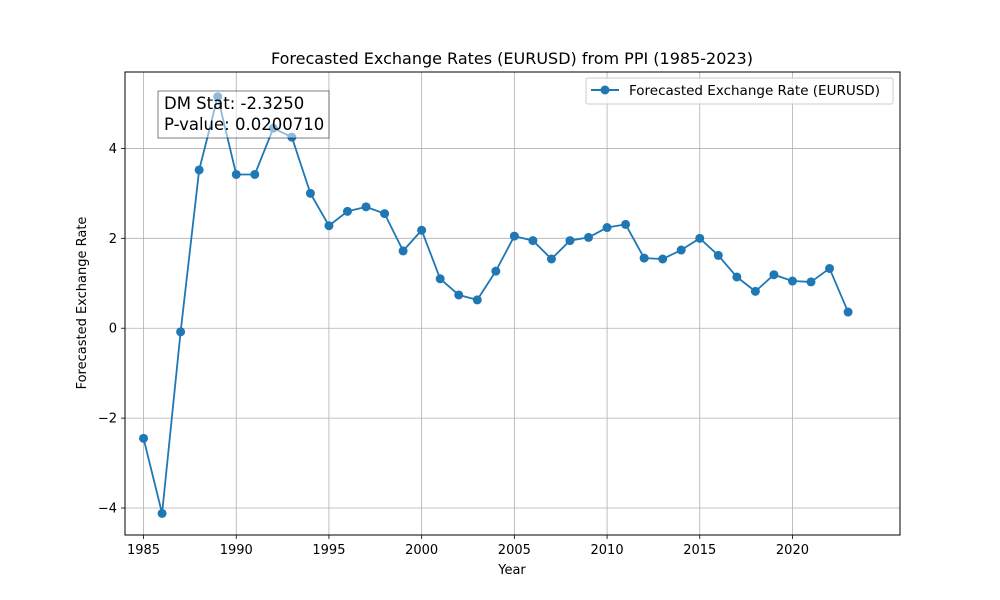  I want to click on y-axis-title: Forecasted Exchange Rate, so click(82, 303).